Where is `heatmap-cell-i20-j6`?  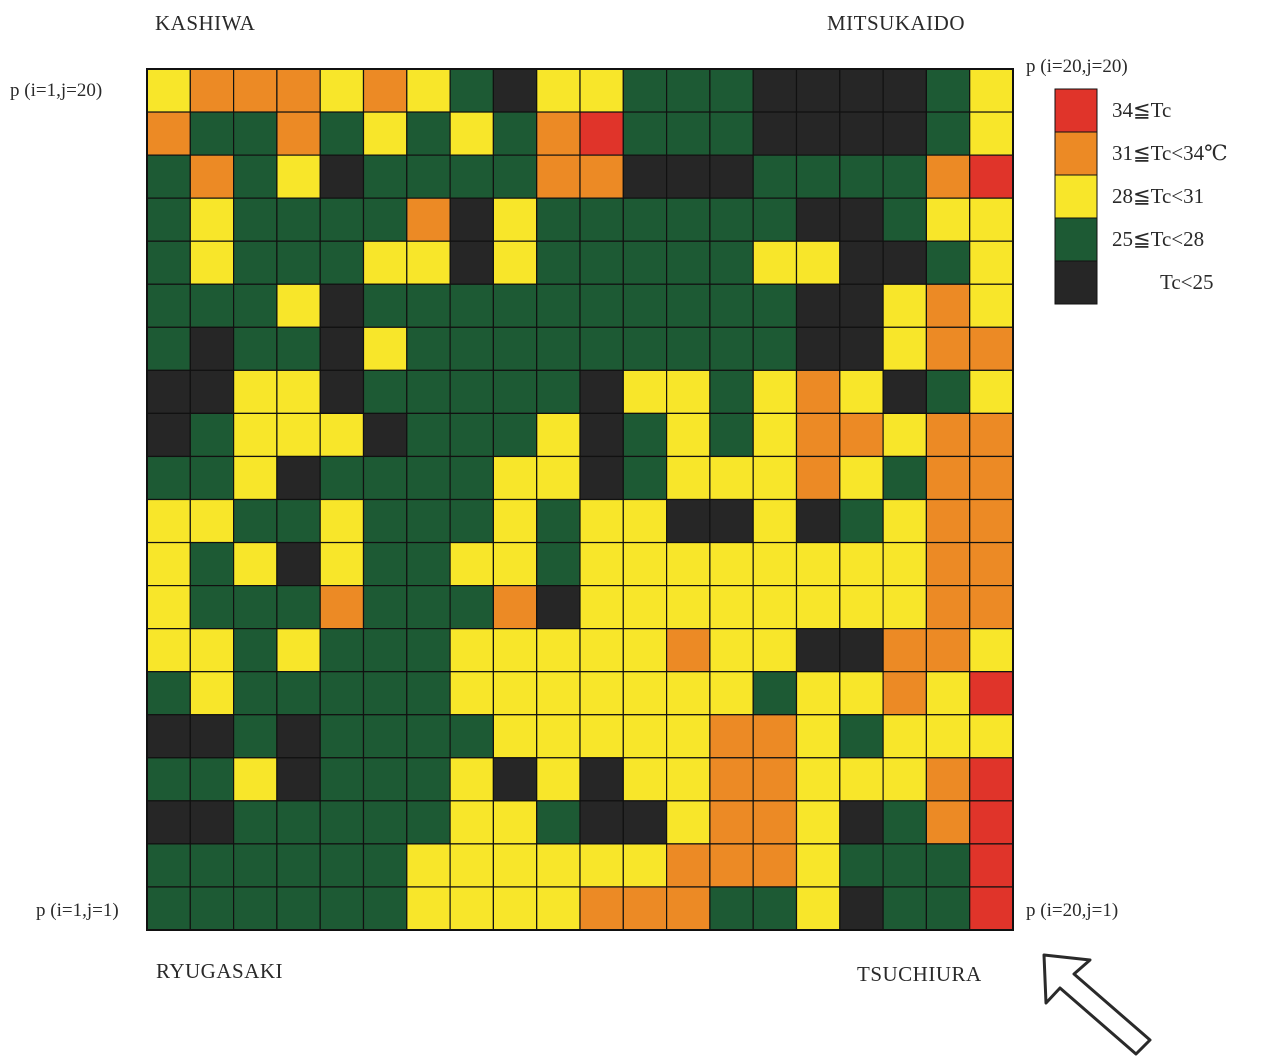
heatmap-cell-i20-j6 is located at coordinates (991, 693).